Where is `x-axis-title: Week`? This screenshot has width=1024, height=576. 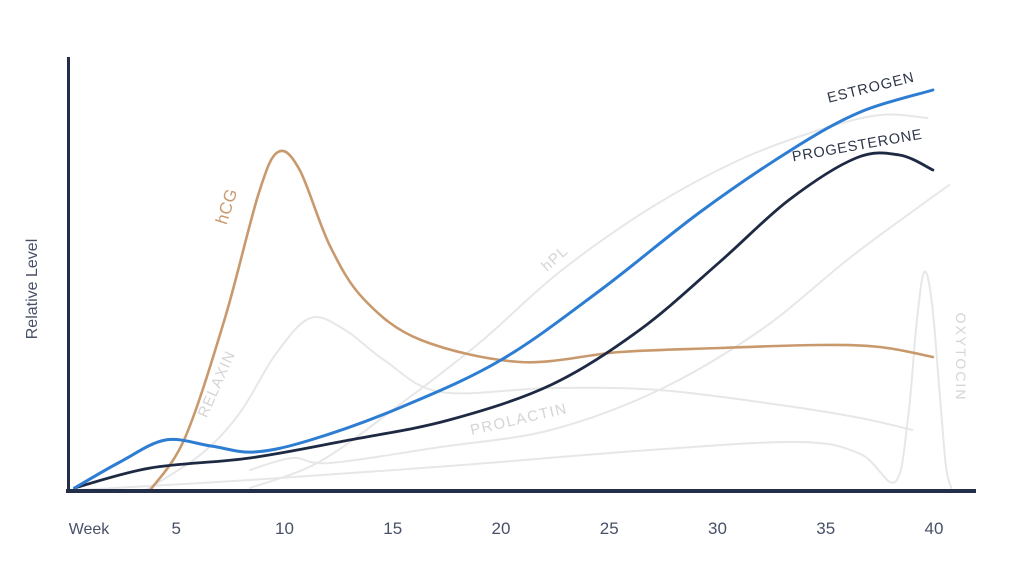
x-axis-title: Week is located at coordinates (90, 529).